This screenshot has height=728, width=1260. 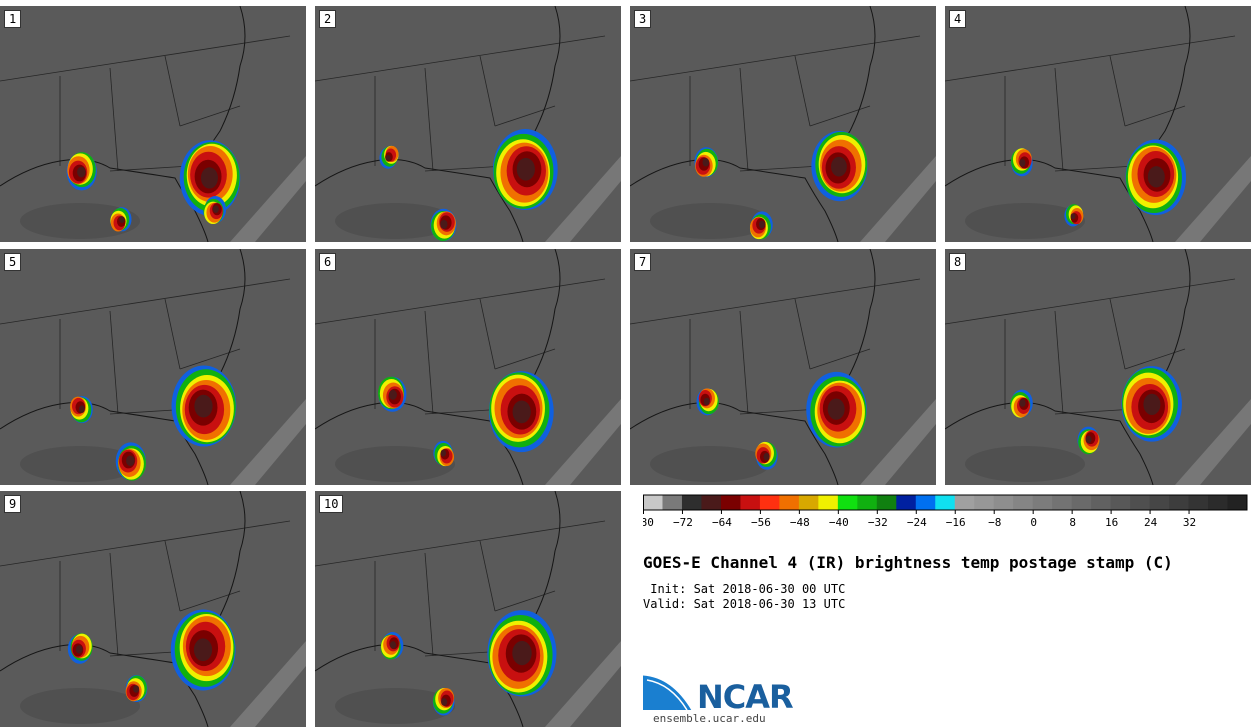 What do you see at coordinates (1072, 522) in the screenshot?
I see `colorbar-tick-label: 8` at bounding box center [1072, 522].